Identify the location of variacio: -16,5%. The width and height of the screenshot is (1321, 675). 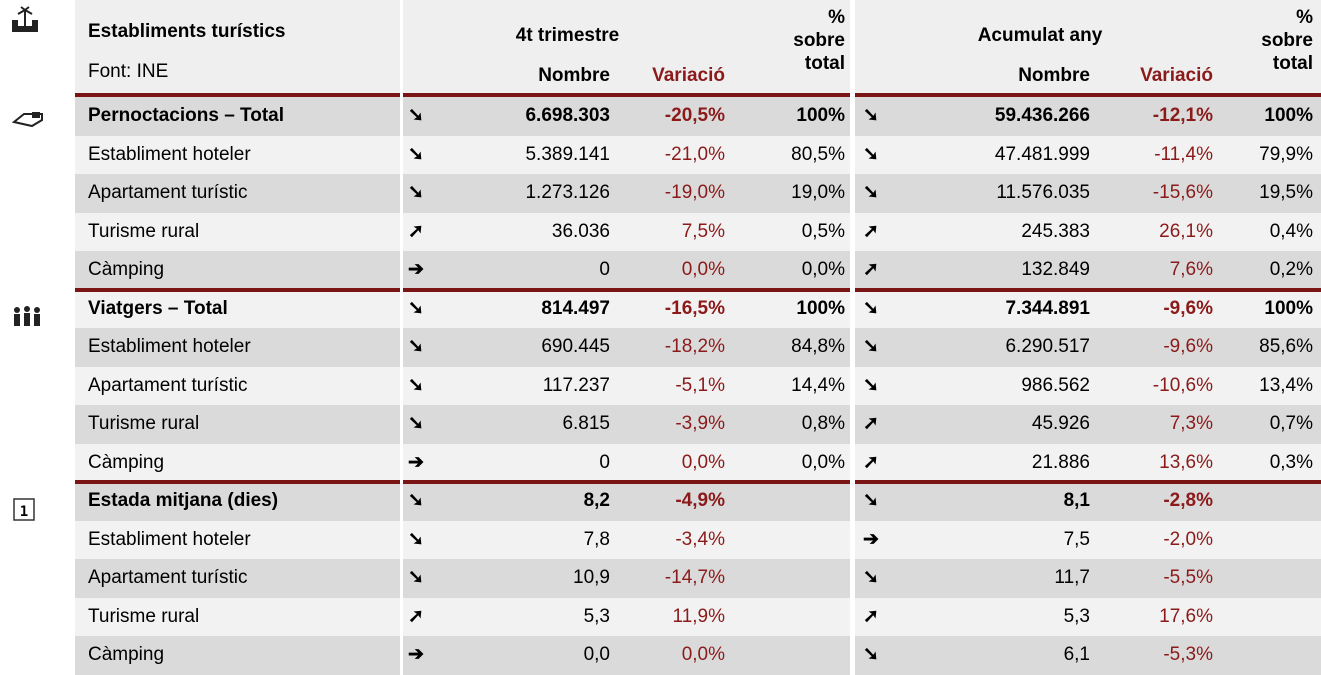
(694, 308).